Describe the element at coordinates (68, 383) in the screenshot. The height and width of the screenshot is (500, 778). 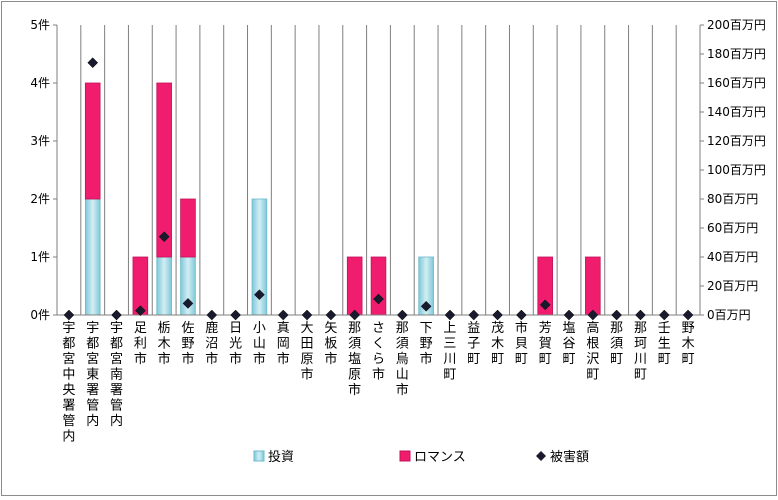
I see `category-label: 宇都宮中央署管内` at that location.